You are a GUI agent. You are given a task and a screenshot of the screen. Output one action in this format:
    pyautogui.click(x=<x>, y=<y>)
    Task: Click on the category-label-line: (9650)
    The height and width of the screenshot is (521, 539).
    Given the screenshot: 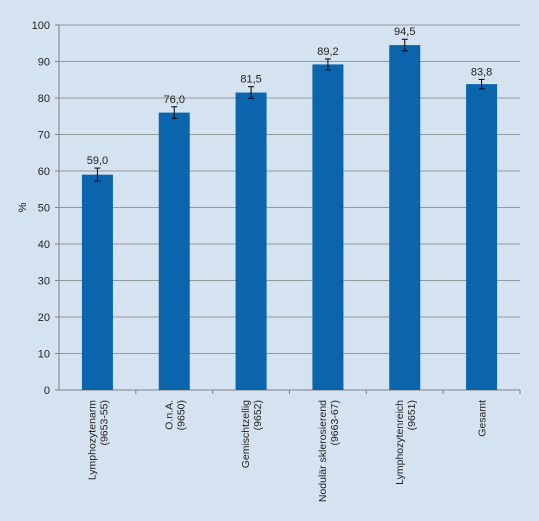 What is the action you would take?
    pyautogui.click(x=181, y=415)
    